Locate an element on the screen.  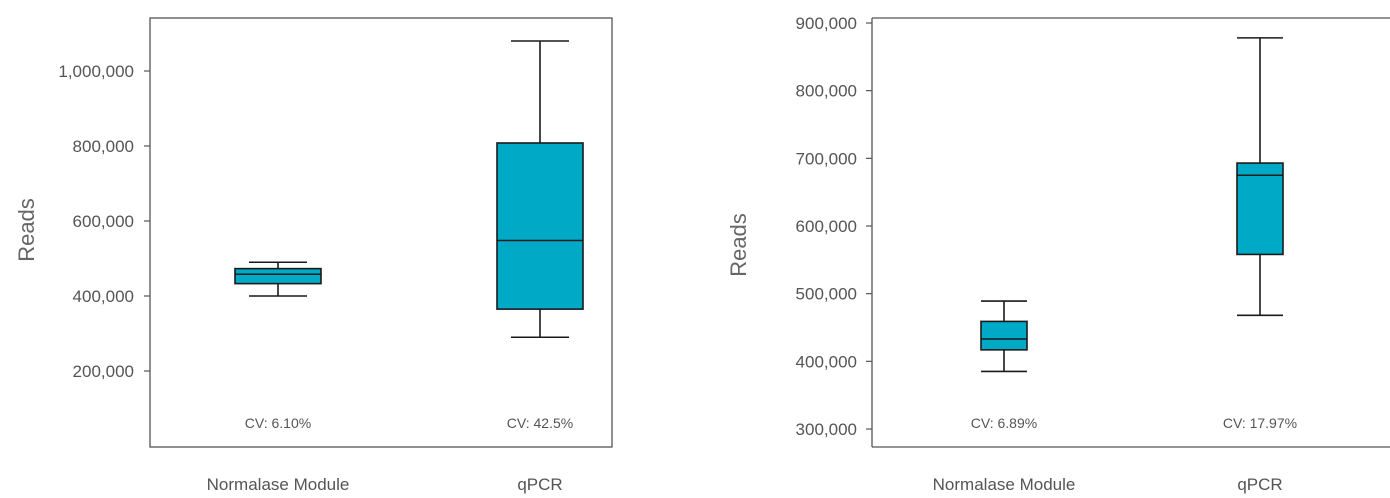
y-tick-label: 900,000 is located at coordinates (826, 23).